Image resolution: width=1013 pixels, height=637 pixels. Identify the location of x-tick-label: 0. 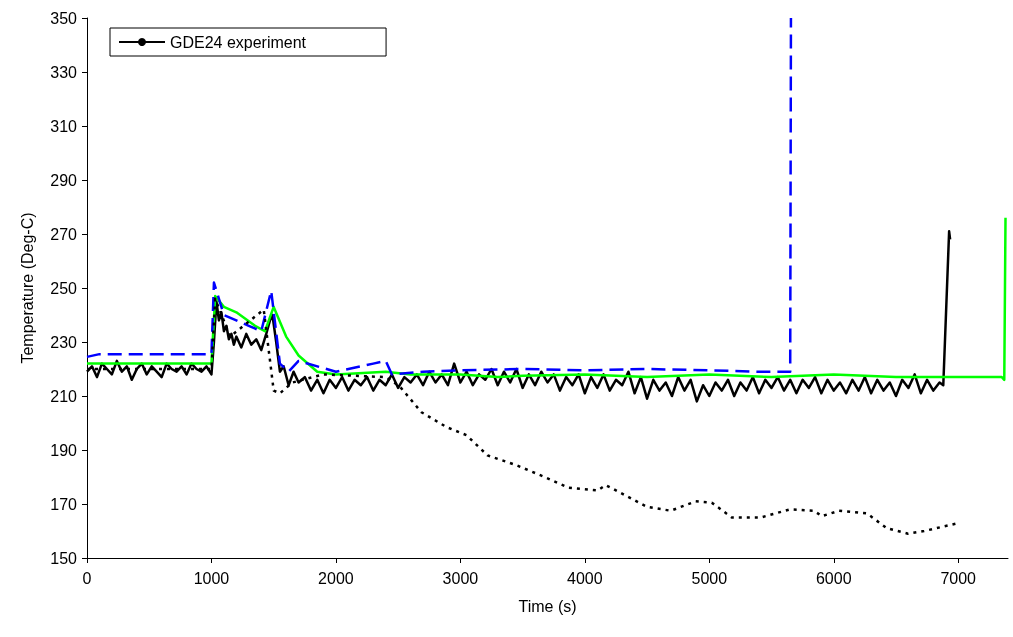
(87, 578).